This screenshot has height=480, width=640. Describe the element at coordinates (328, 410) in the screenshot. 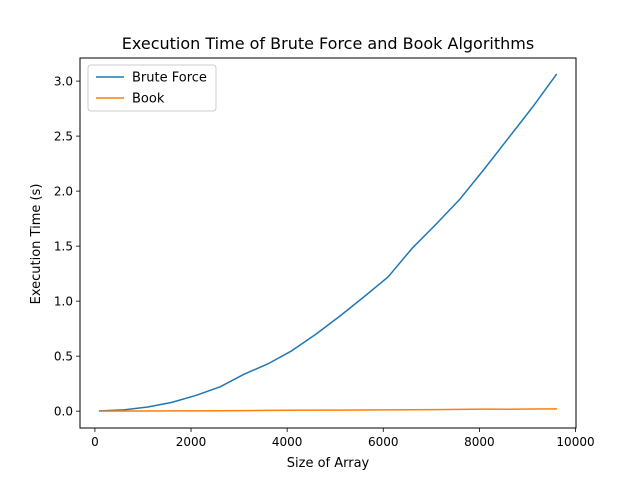

I see `series-line-book` at that location.